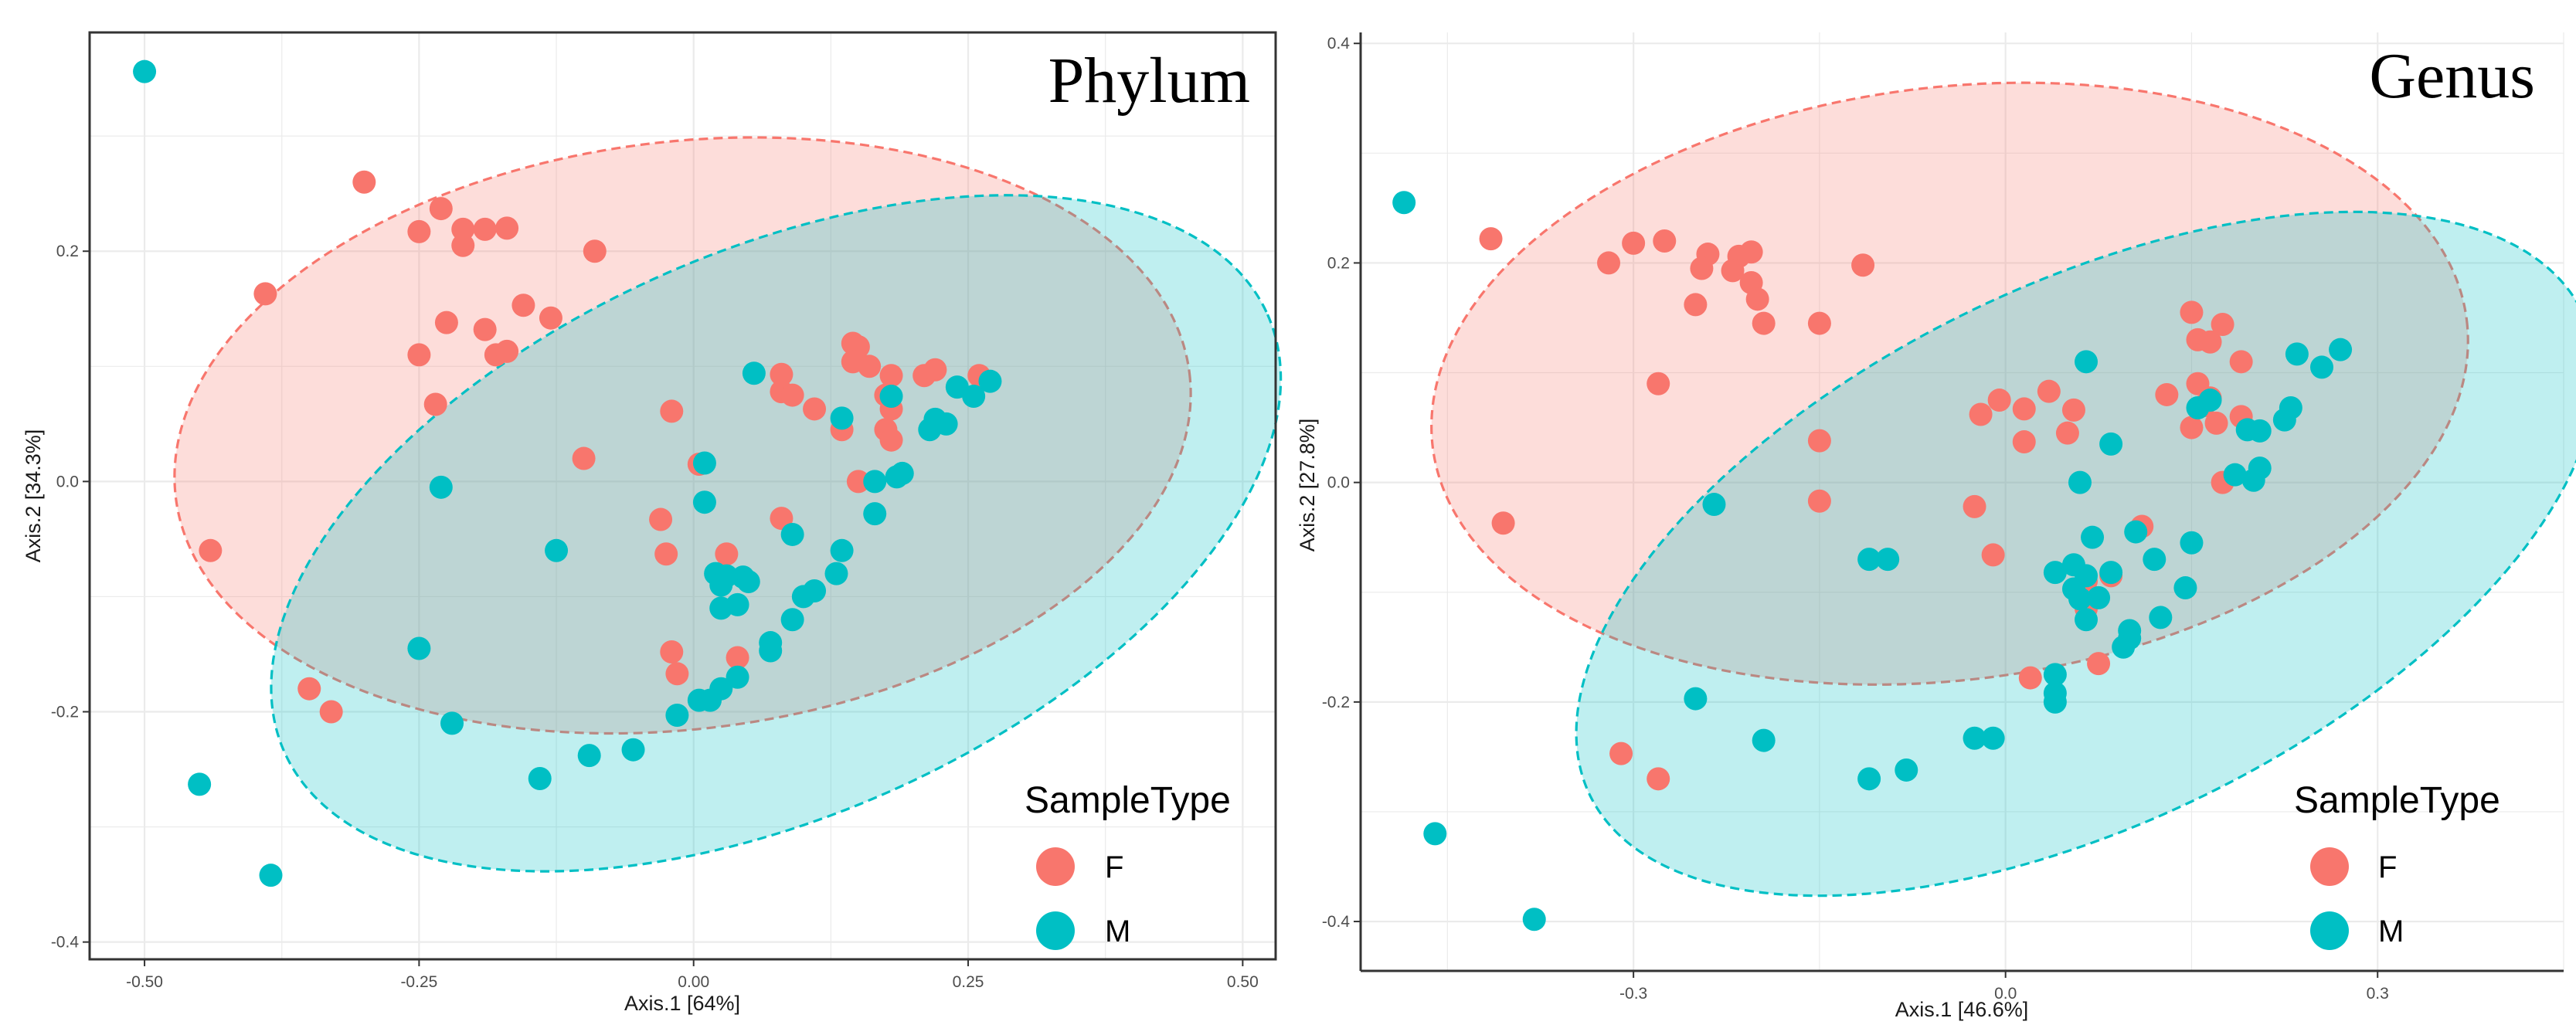 This screenshot has width=2576, height=1035. I want to click on legend-key-m, so click(1055, 930).